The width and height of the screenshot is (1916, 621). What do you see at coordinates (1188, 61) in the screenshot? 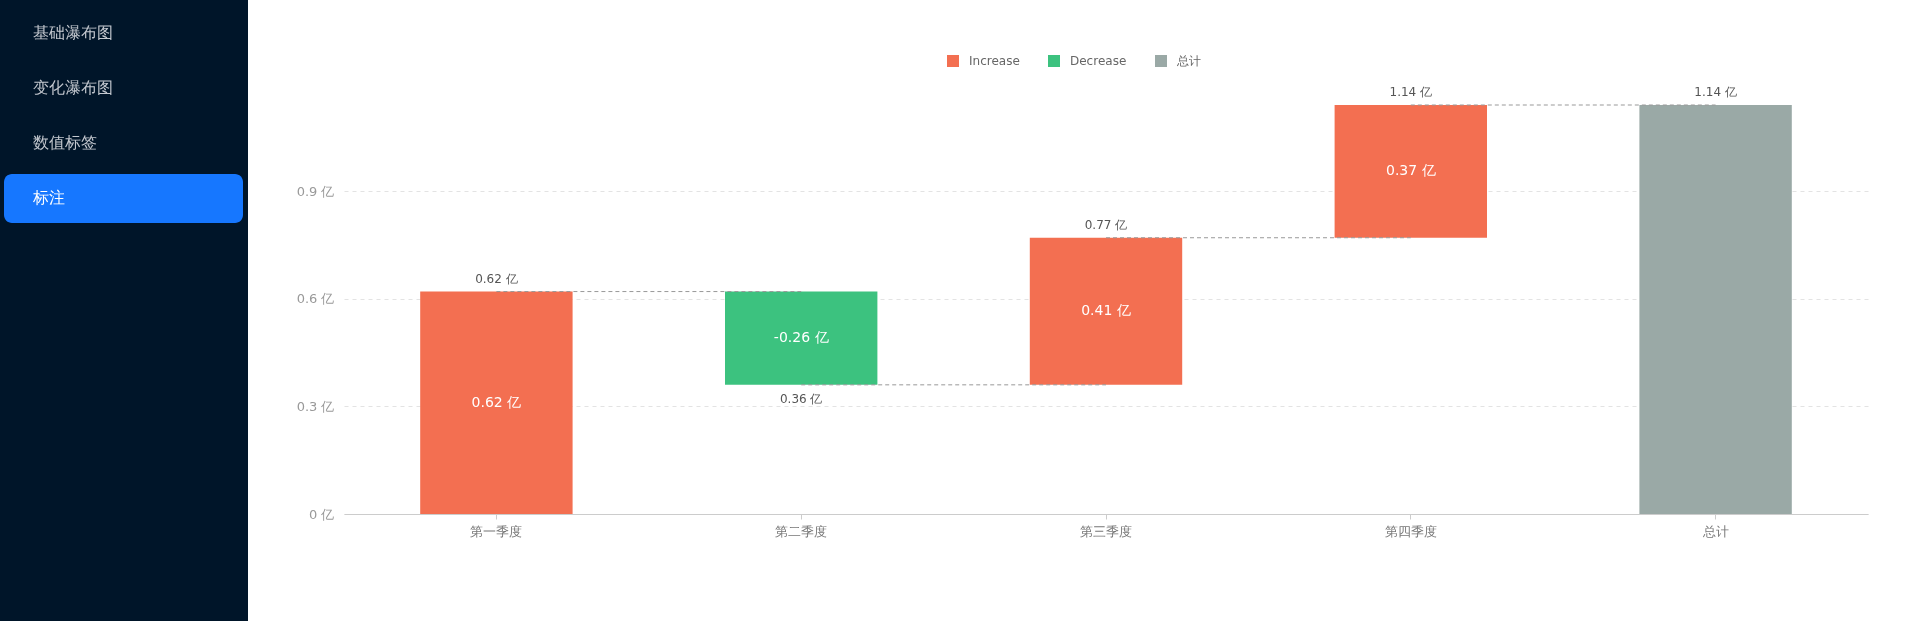
I see `legend-label: 总计` at bounding box center [1188, 61].